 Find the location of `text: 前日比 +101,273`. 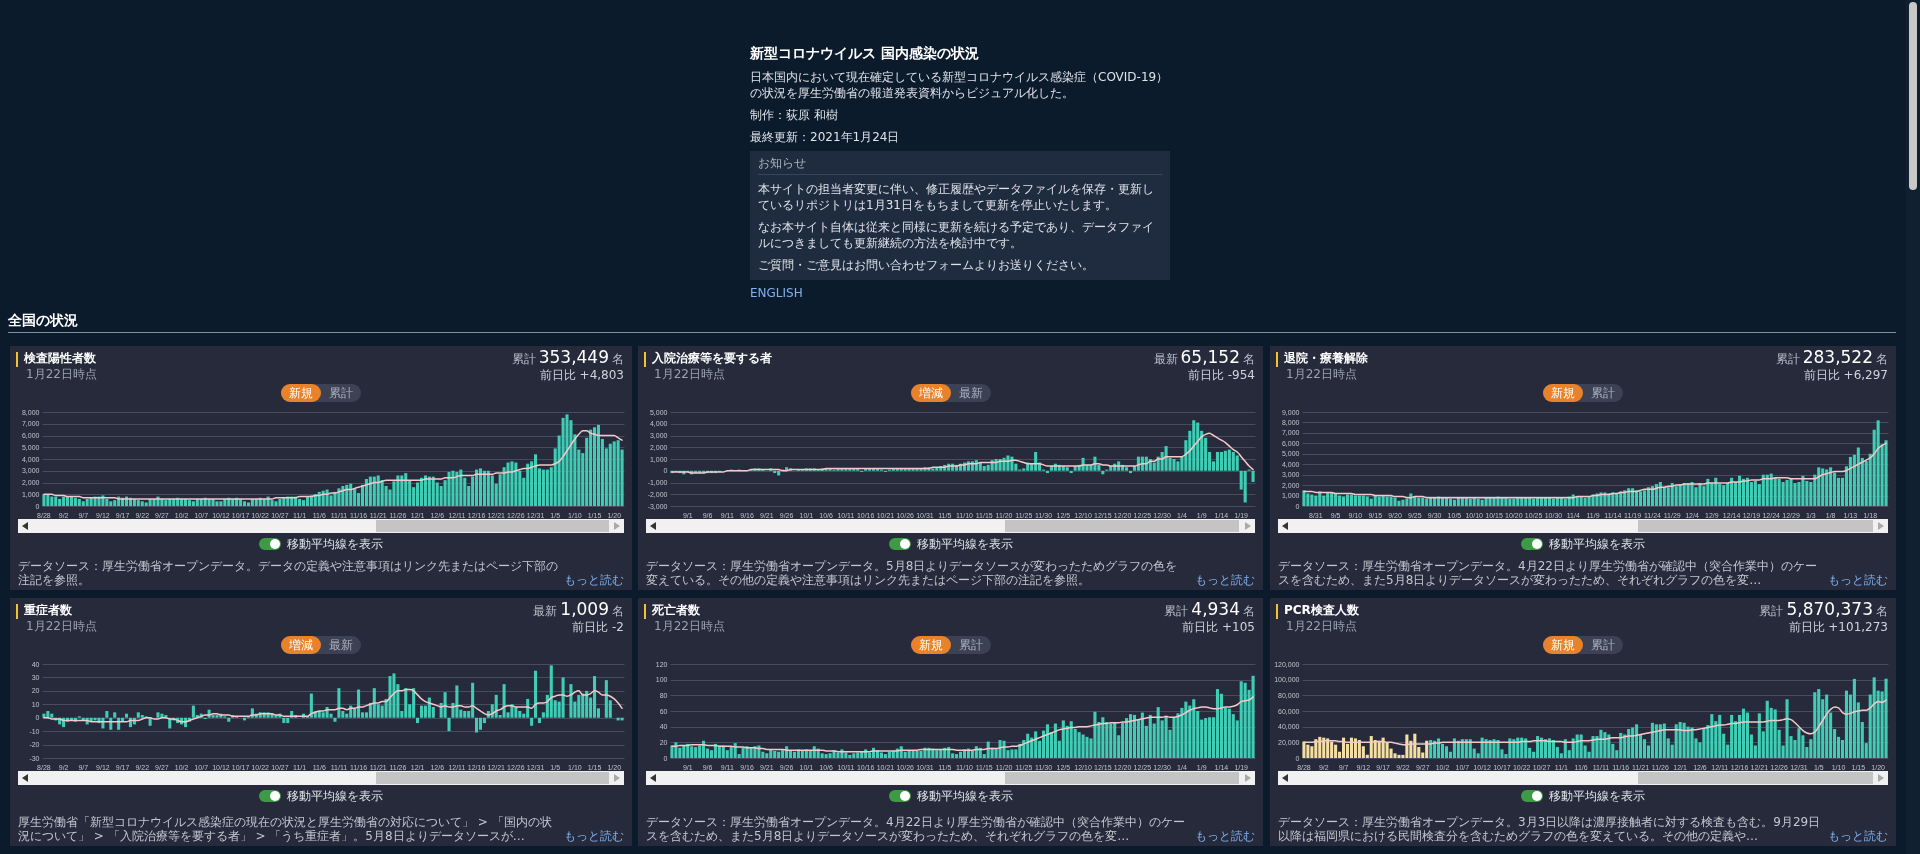

text: 前日比 +101,273 is located at coordinates (1838, 627).